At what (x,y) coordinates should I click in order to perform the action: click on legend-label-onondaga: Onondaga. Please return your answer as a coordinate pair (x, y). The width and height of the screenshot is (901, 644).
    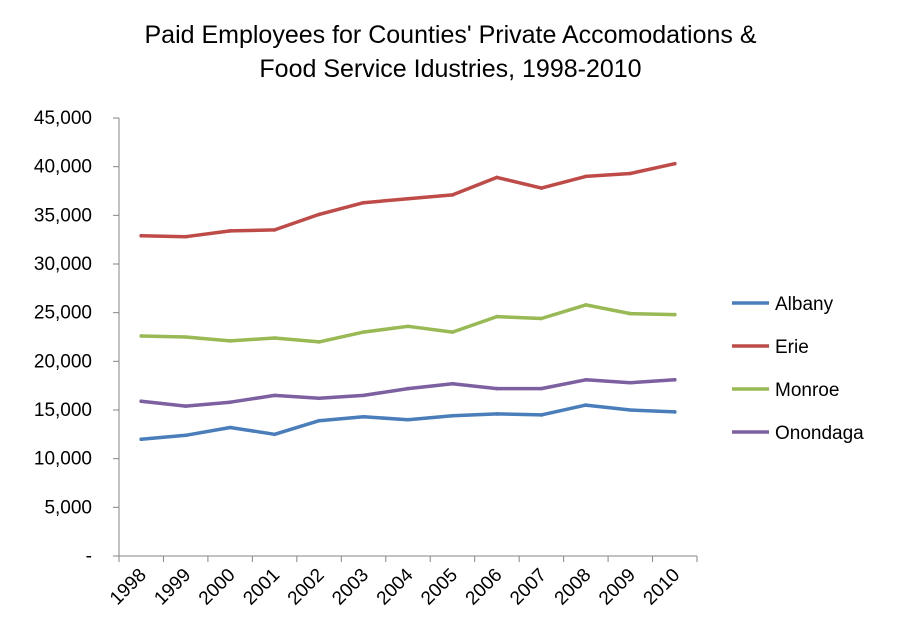
    Looking at the image, I should click on (819, 433).